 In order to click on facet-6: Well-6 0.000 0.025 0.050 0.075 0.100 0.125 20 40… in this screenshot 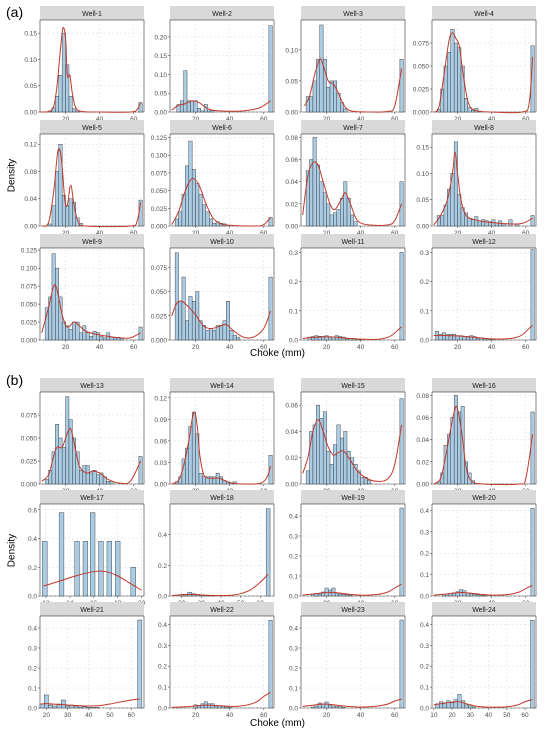, I will do `click(213, 178)`.